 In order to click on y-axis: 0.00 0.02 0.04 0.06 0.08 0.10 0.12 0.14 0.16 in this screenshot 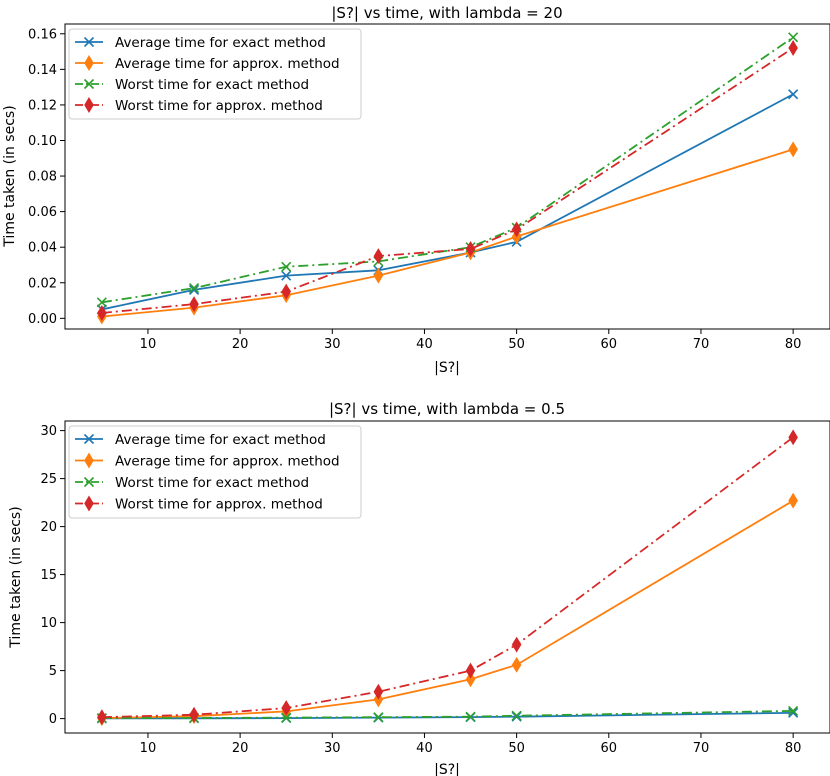, I will do `click(46, 177)`.